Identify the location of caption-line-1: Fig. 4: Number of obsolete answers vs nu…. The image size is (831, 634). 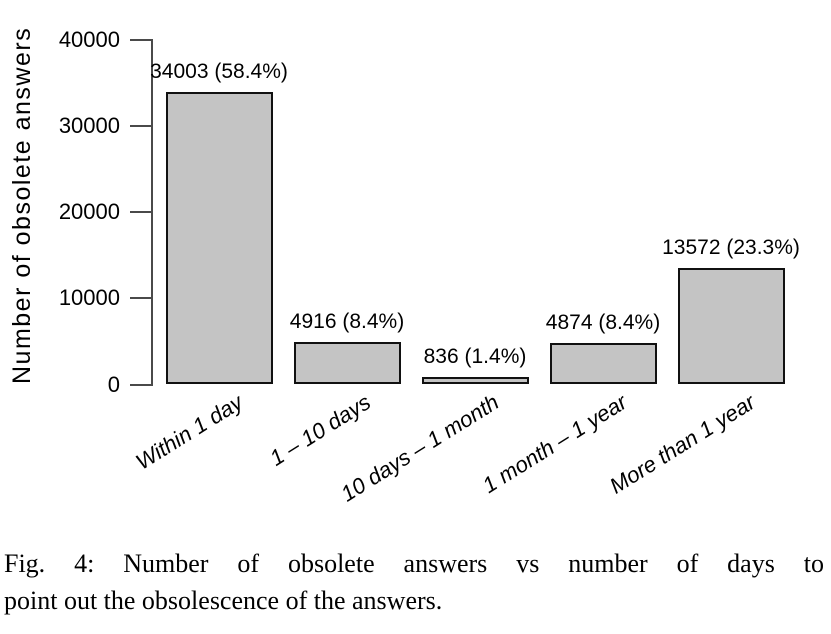
(414, 563).